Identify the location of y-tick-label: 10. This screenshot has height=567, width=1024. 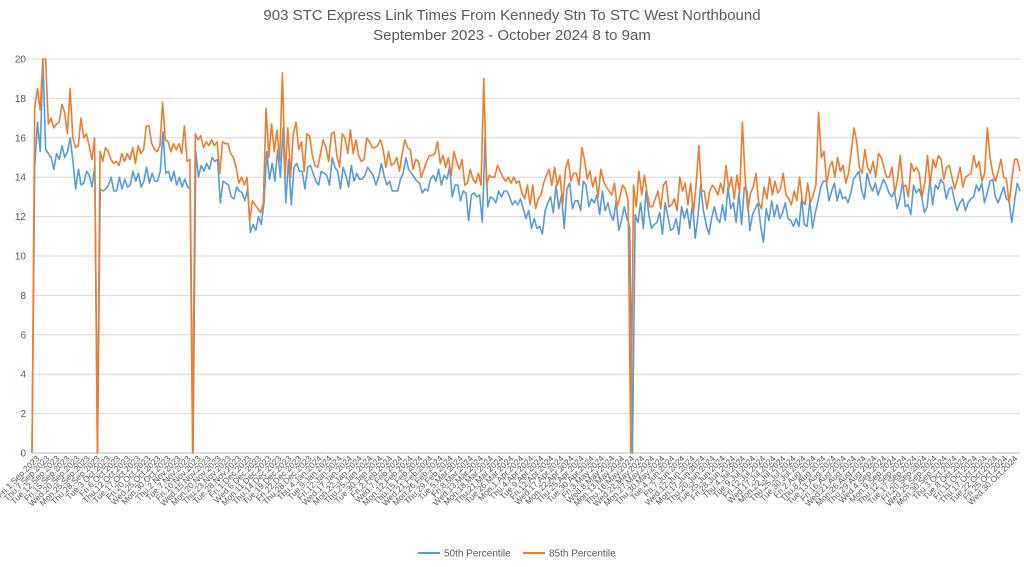
(21, 257).